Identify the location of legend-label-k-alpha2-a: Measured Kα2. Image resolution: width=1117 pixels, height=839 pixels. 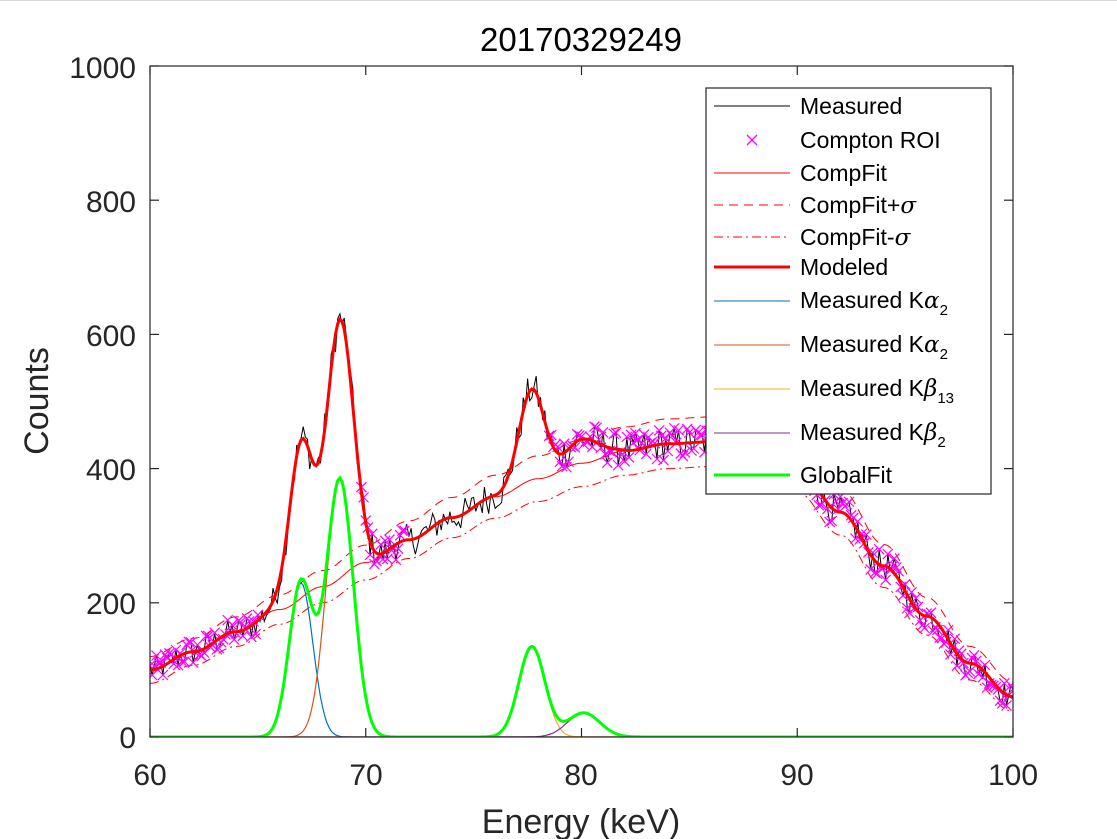
(874, 303).